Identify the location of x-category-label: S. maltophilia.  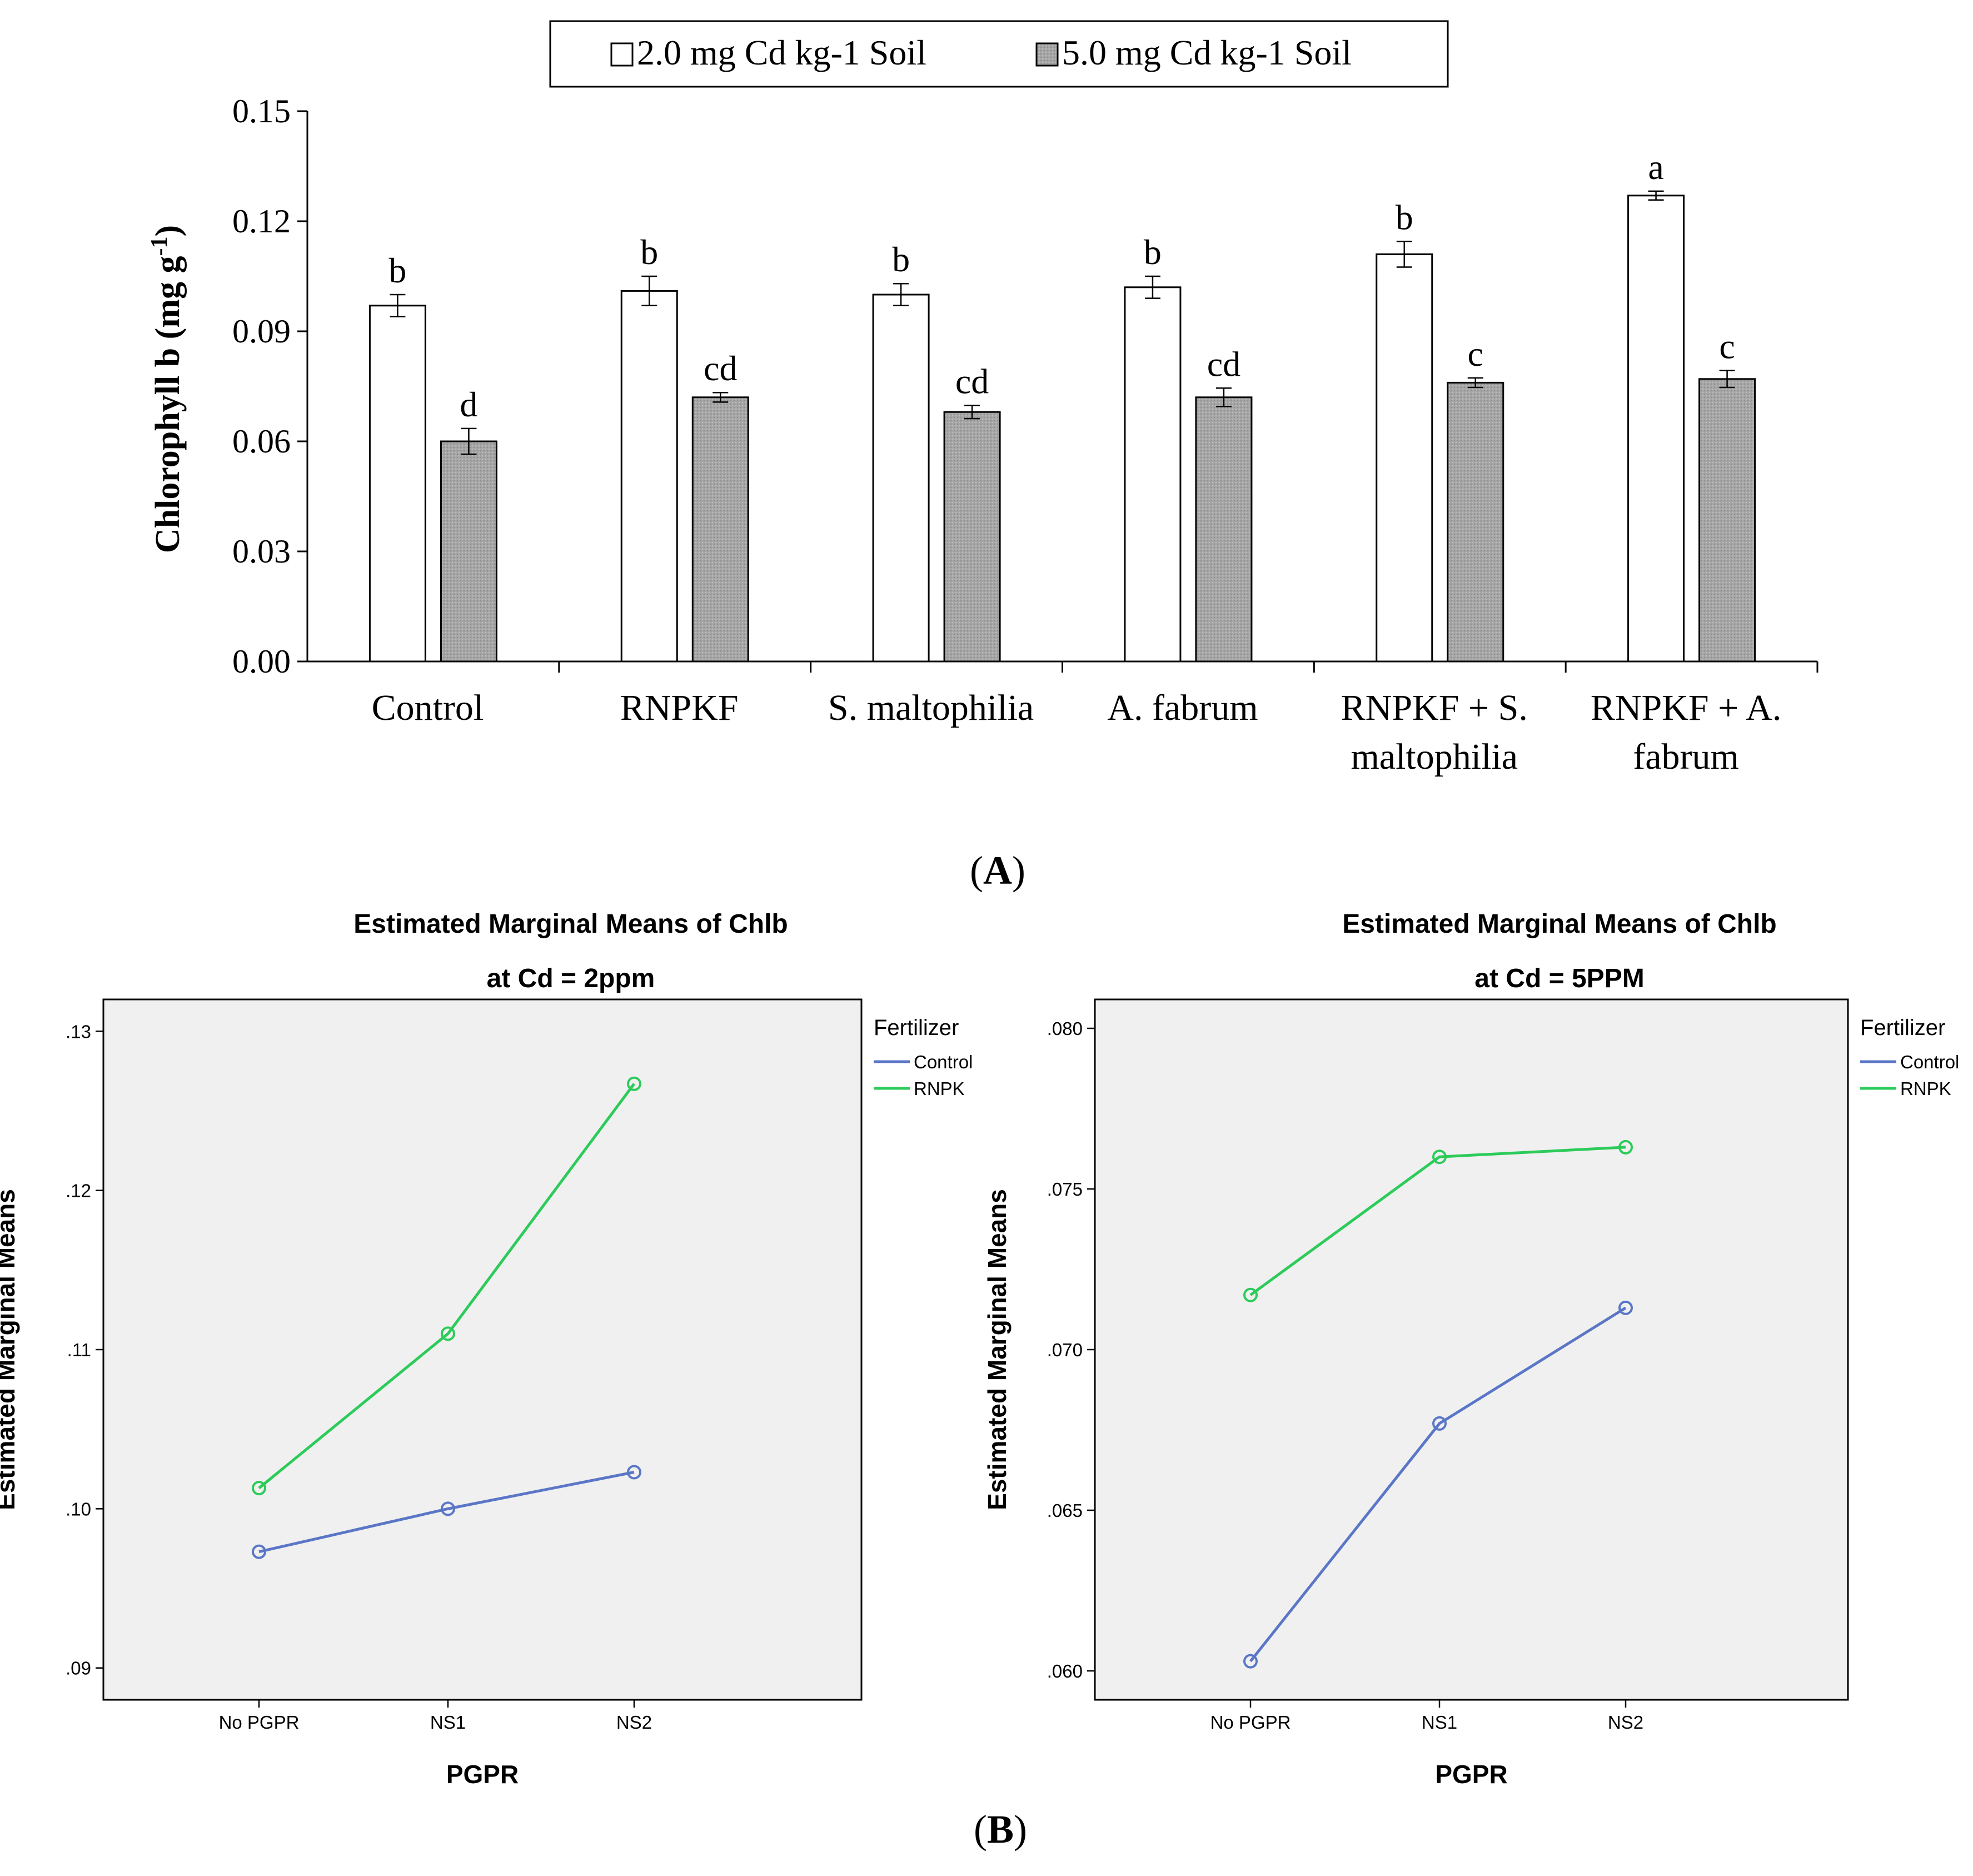
(931, 708).